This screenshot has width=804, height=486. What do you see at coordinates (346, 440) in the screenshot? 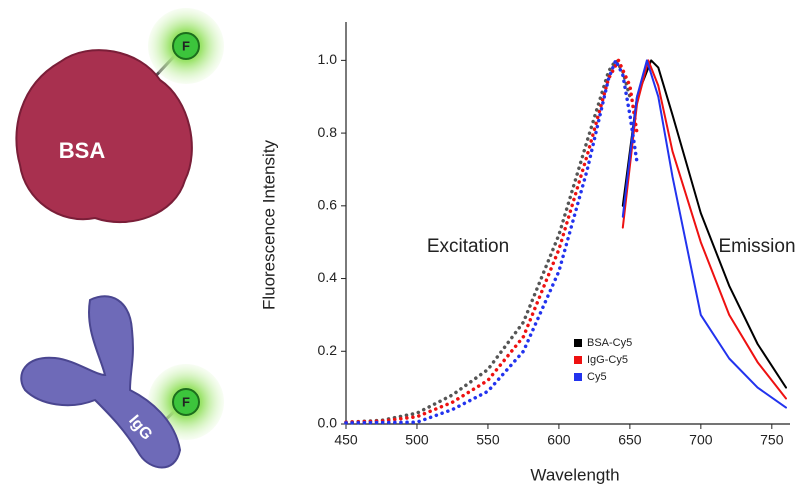
I see `x-tick-label: 450` at bounding box center [346, 440].